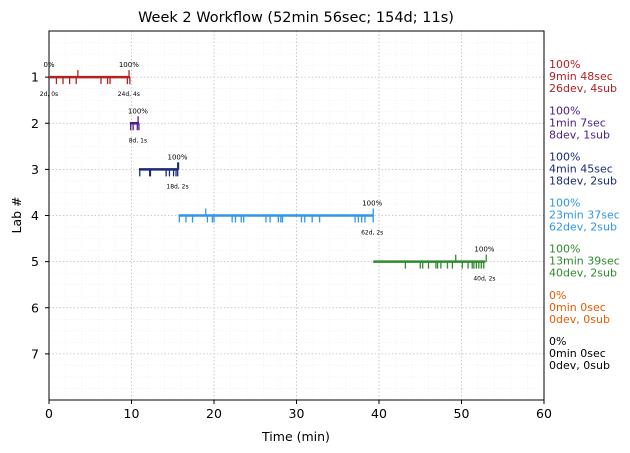 Image resolution: width=630 pixels, height=453 pixels. I want to click on x-tick-label: 50, so click(462, 413).